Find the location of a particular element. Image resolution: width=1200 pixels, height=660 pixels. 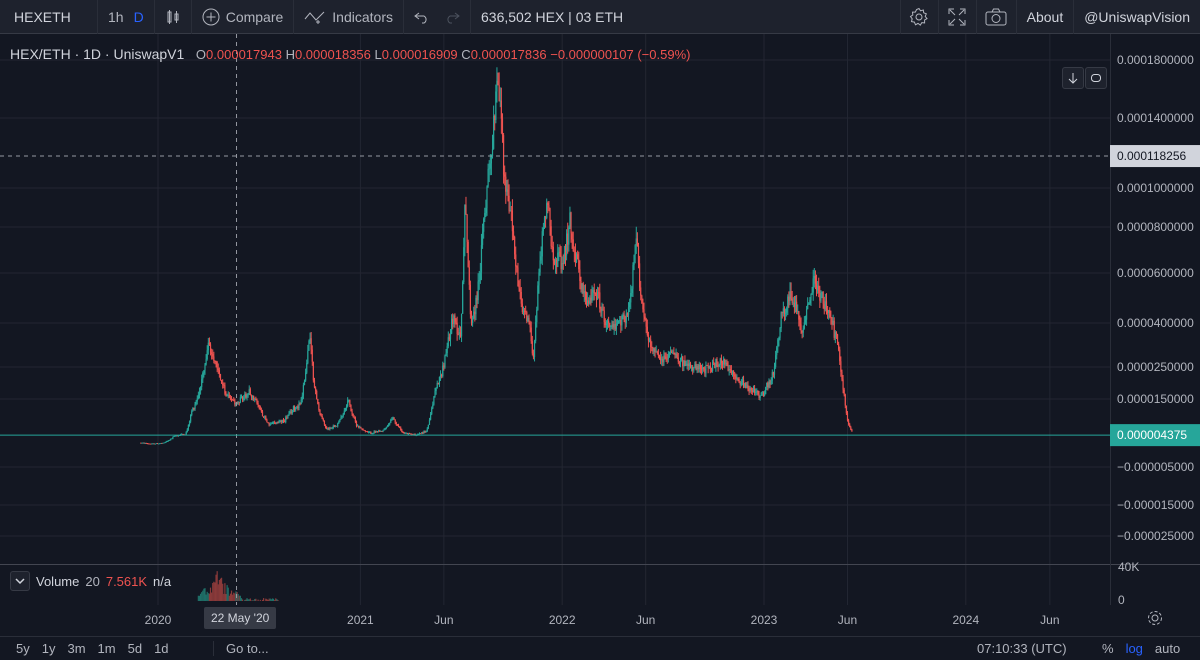

percent-scale-toggle: % is located at coordinates (1108, 648).